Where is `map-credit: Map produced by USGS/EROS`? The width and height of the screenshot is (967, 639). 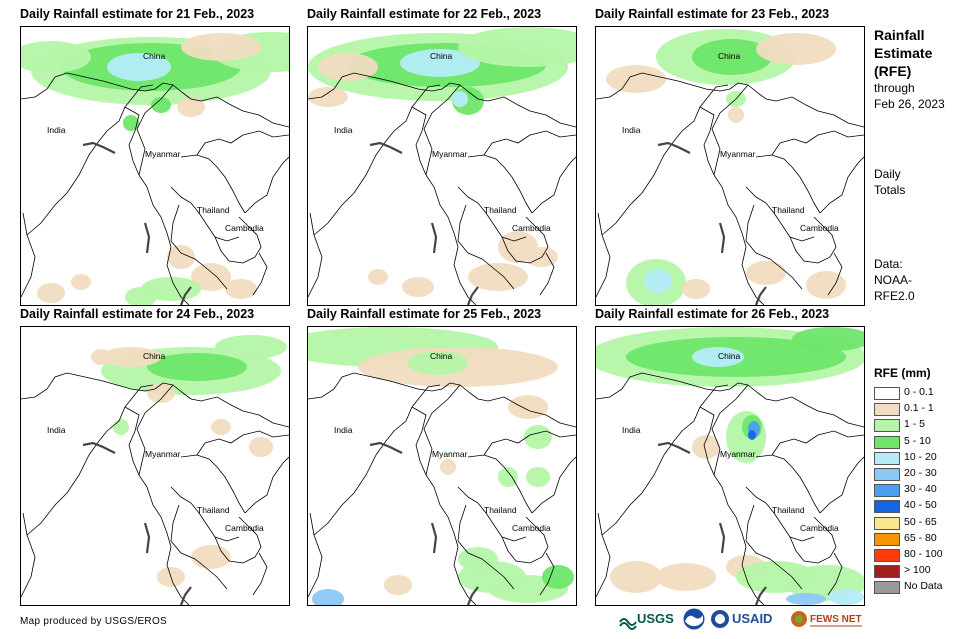
map-credit: Map produced by USGS/EROS is located at coordinates (94, 621).